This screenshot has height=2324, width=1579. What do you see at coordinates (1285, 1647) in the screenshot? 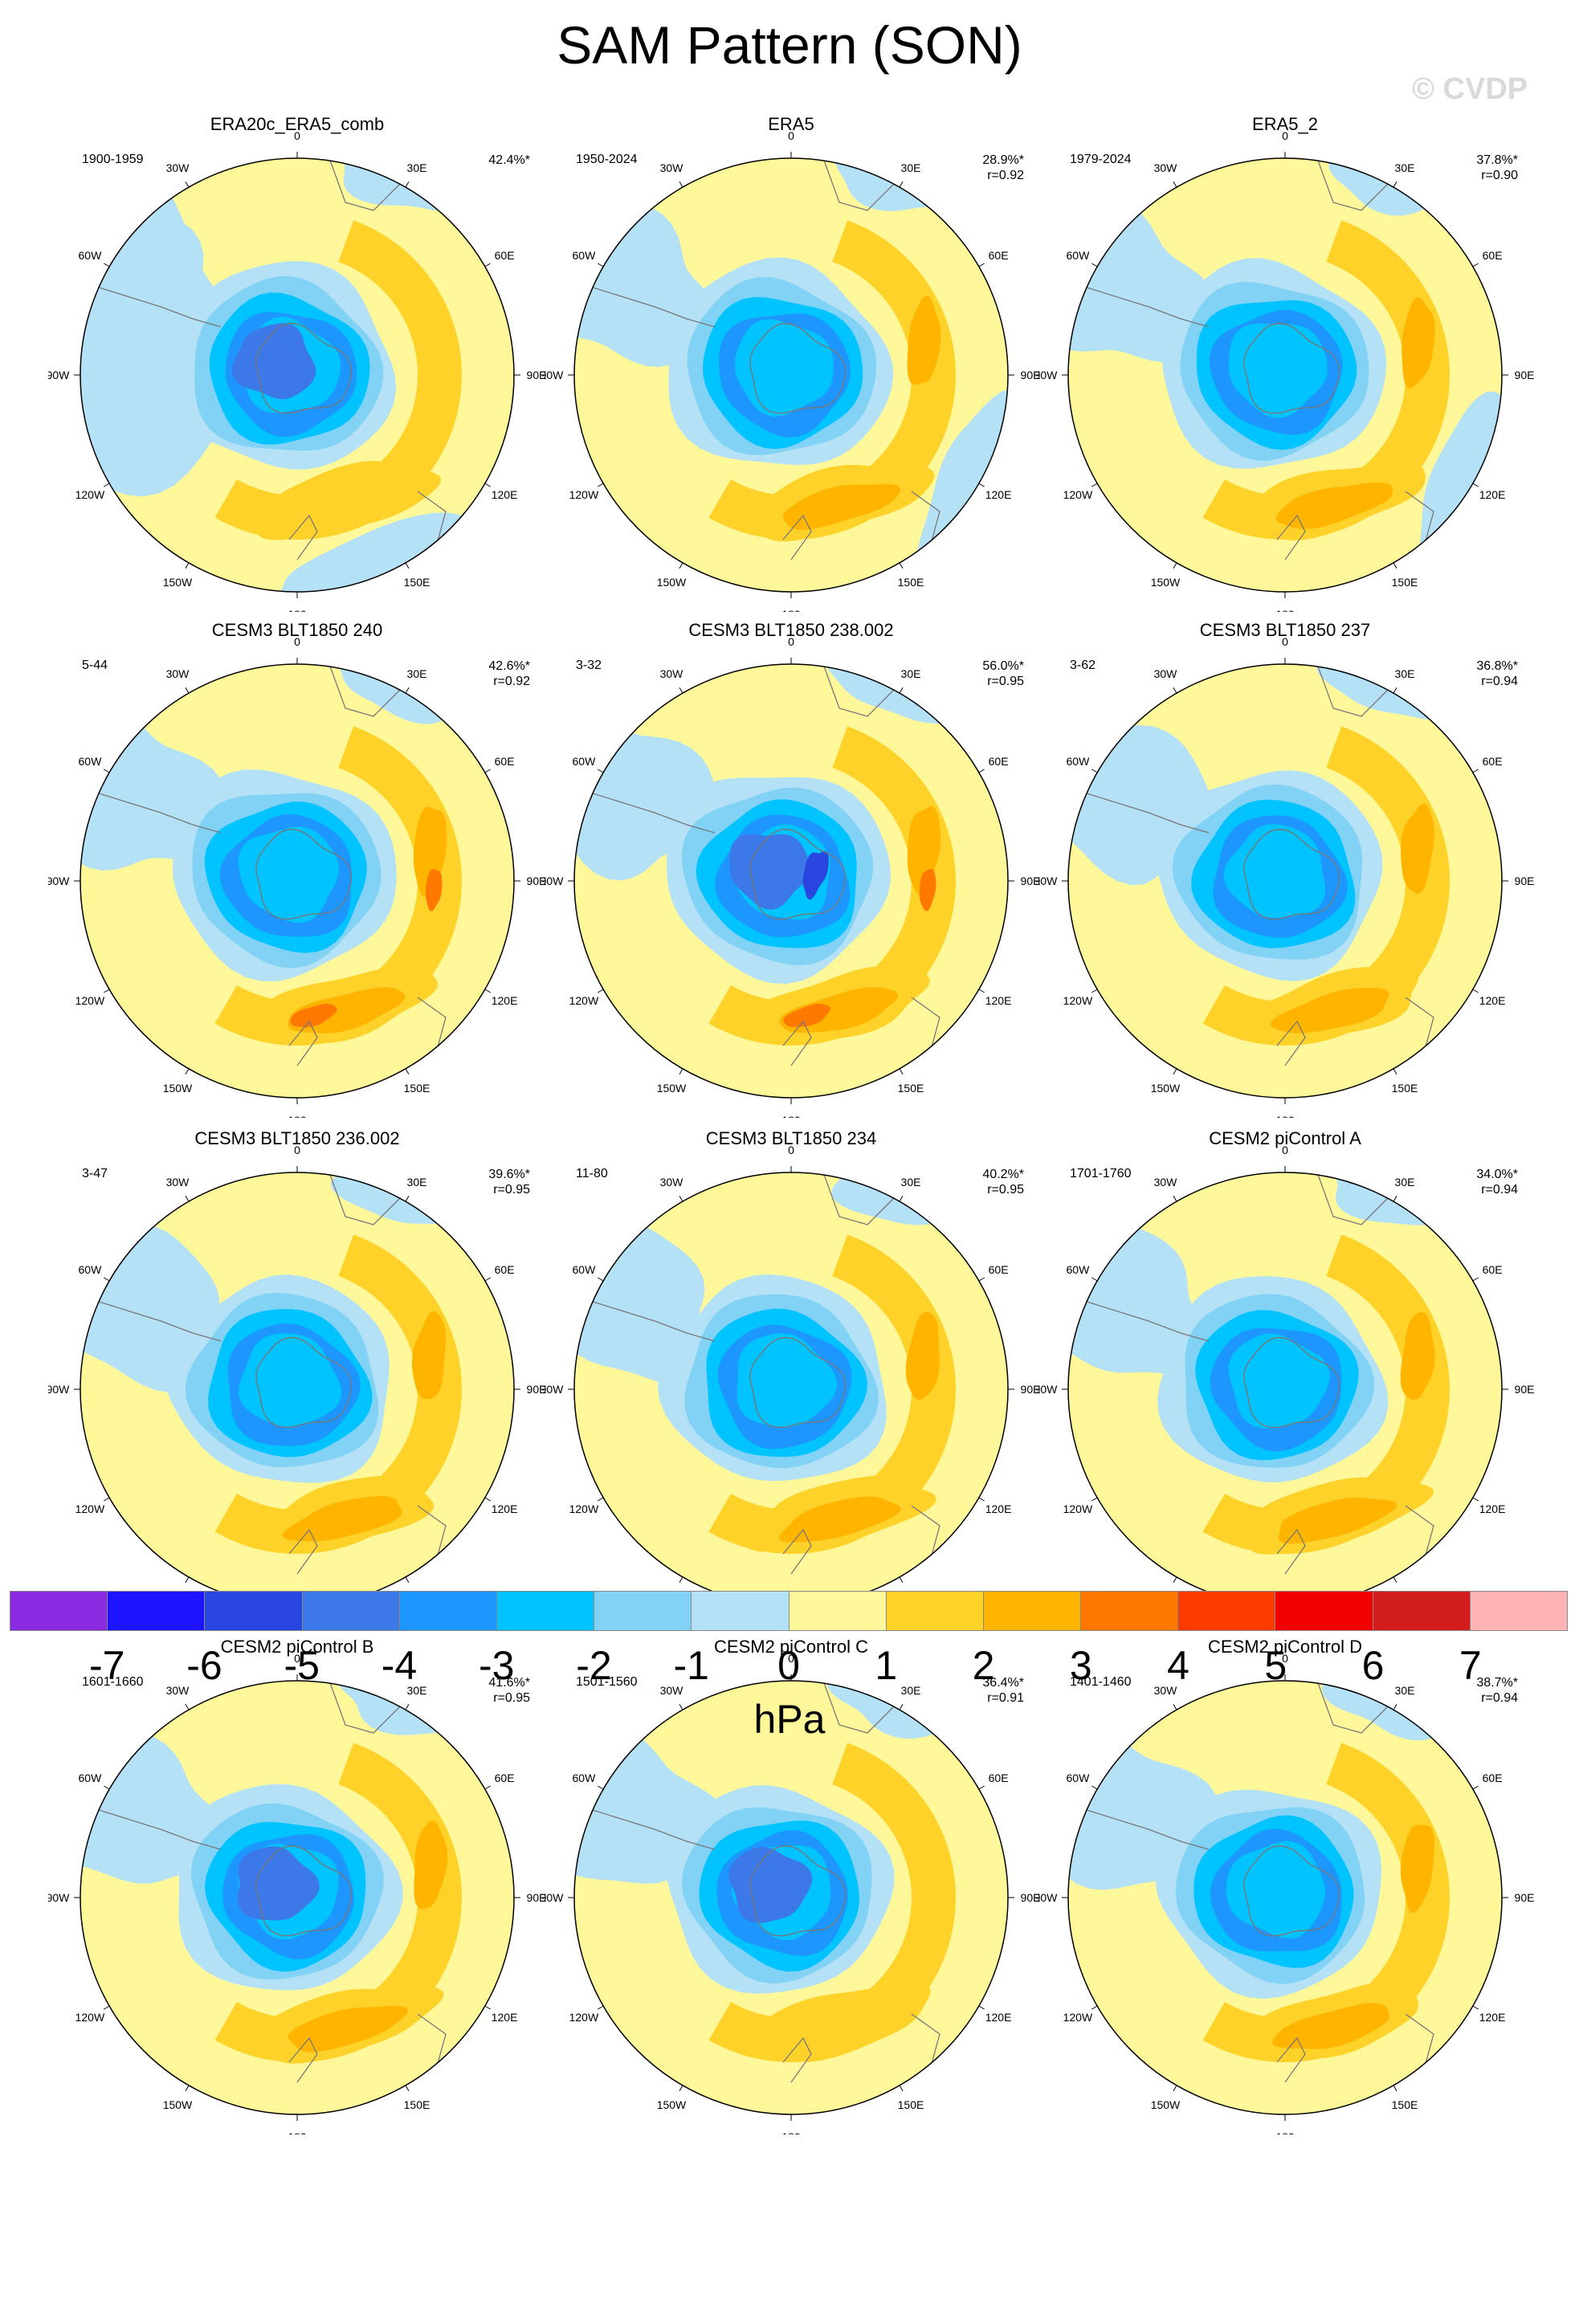
I see `panel-title: CESM2 piControl D` at bounding box center [1285, 1647].